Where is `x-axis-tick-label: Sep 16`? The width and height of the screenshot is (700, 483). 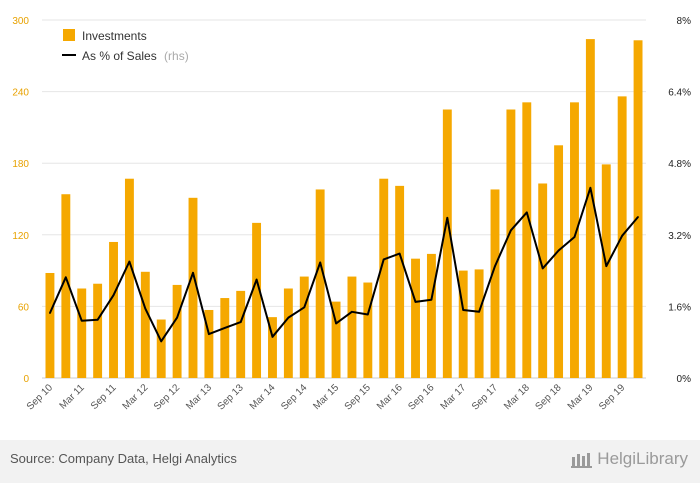
x-axis-tick-label: Sep 16 is located at coordinates (421, 397).